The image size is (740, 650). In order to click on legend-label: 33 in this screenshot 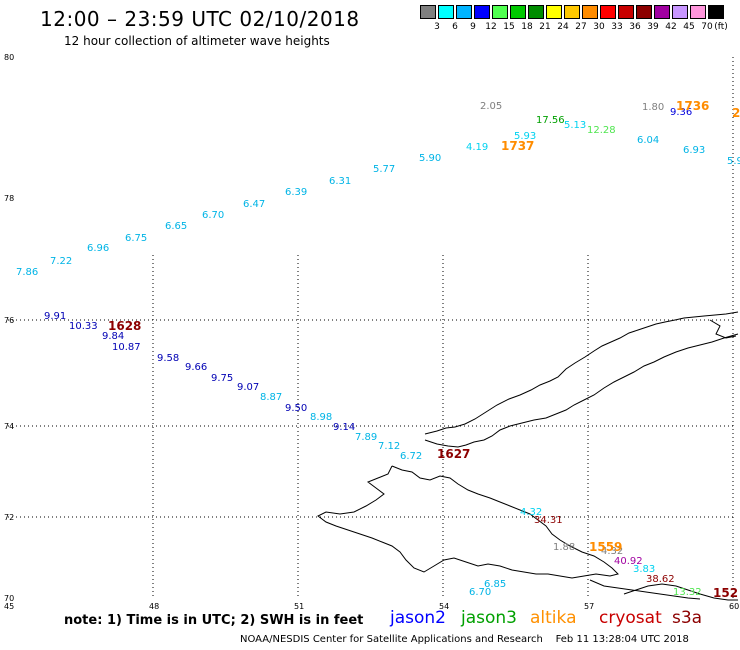, I will do `click(617, 27)`.